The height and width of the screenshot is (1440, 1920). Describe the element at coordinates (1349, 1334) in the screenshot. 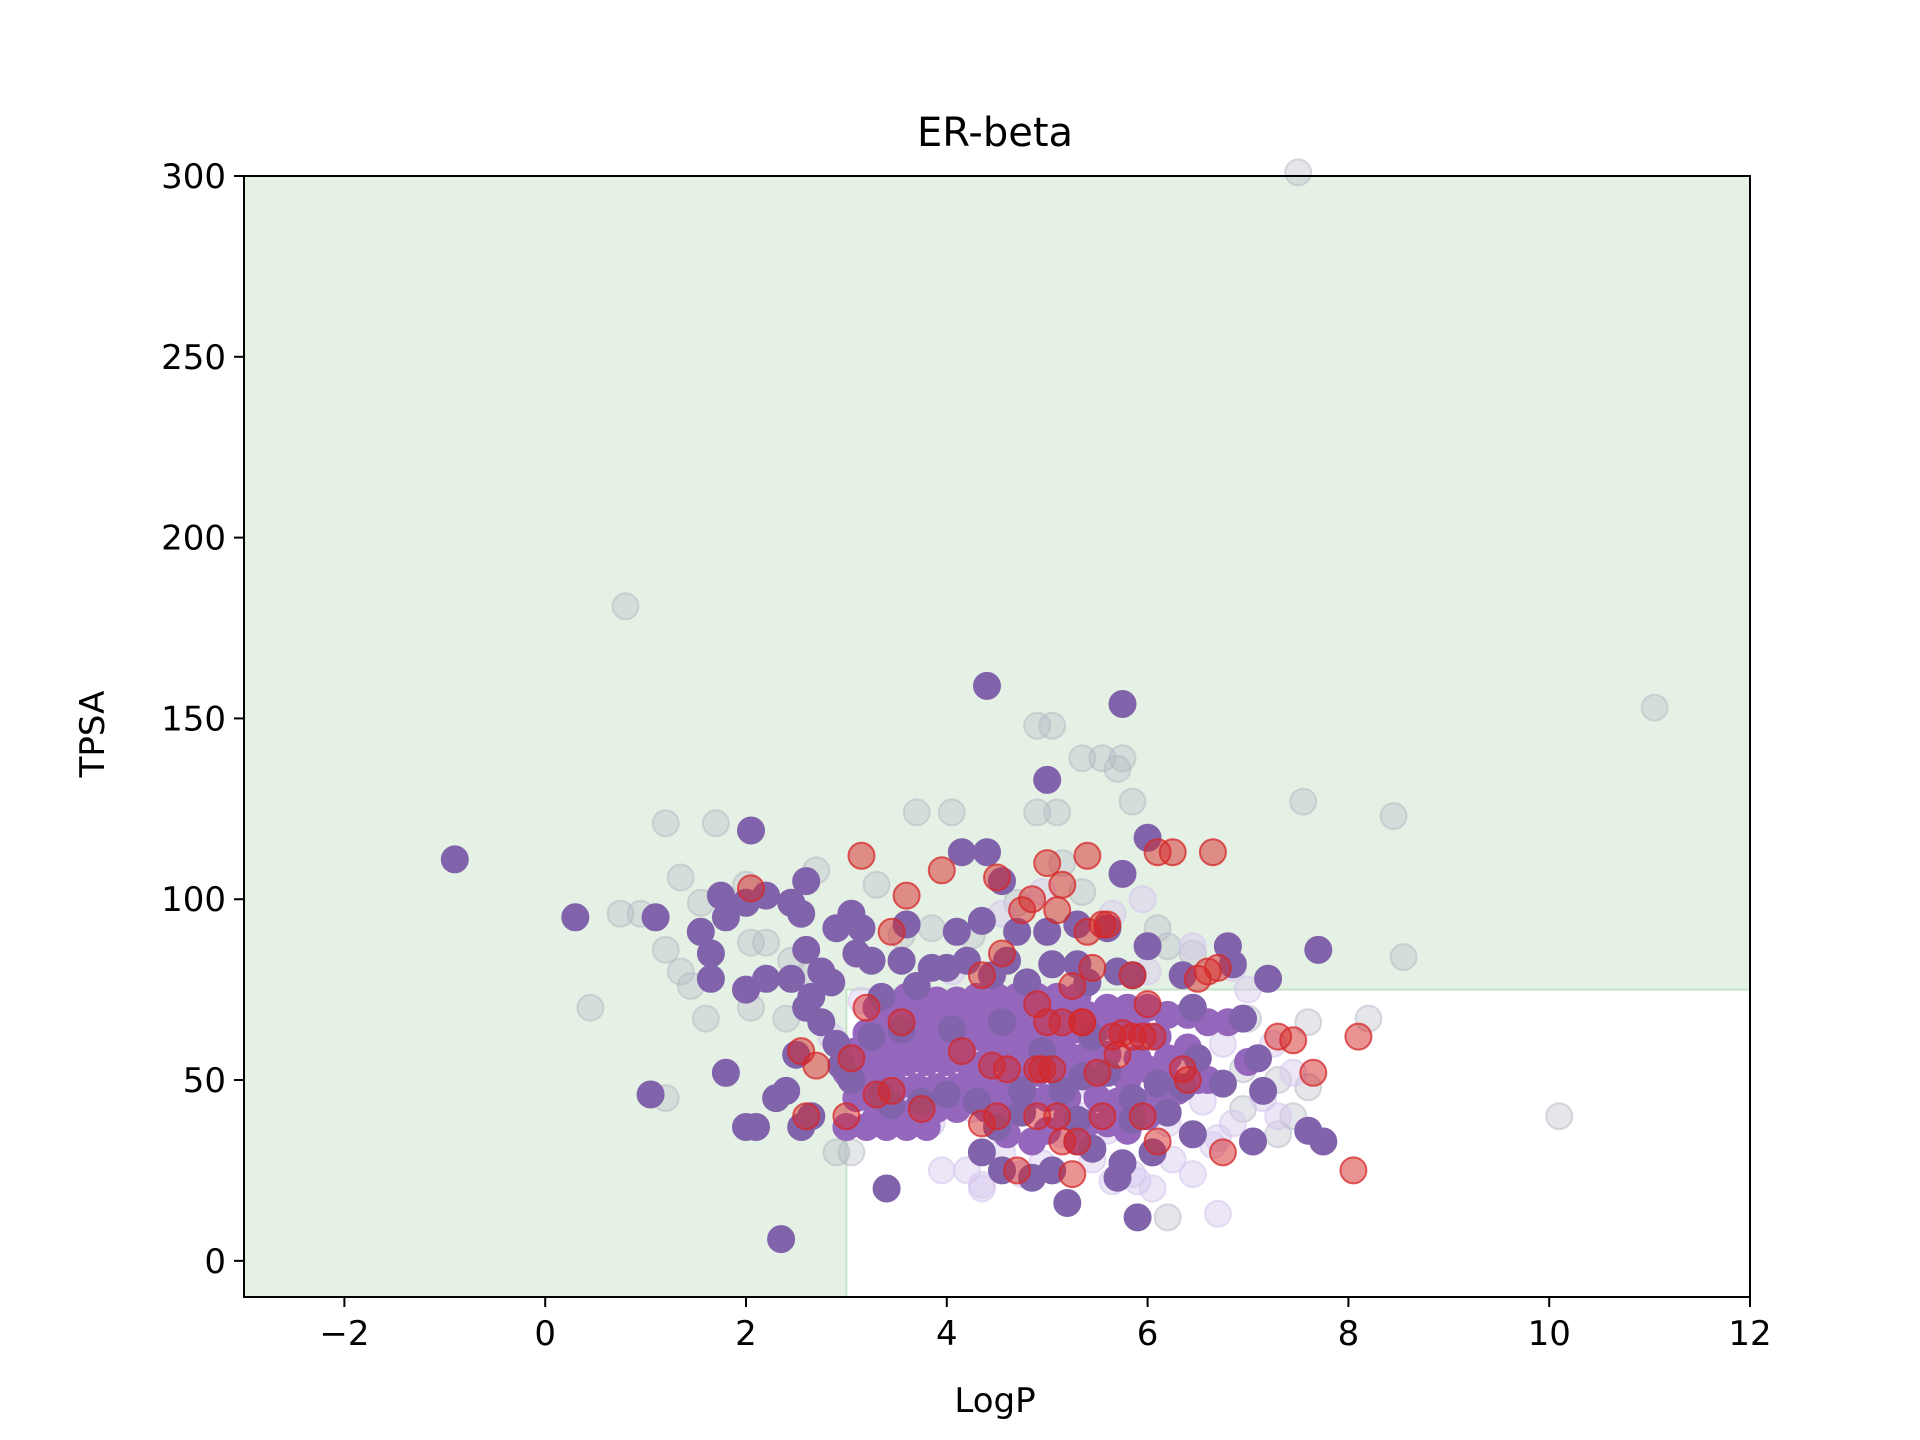

I see `x-tick-label: 8` at that location.